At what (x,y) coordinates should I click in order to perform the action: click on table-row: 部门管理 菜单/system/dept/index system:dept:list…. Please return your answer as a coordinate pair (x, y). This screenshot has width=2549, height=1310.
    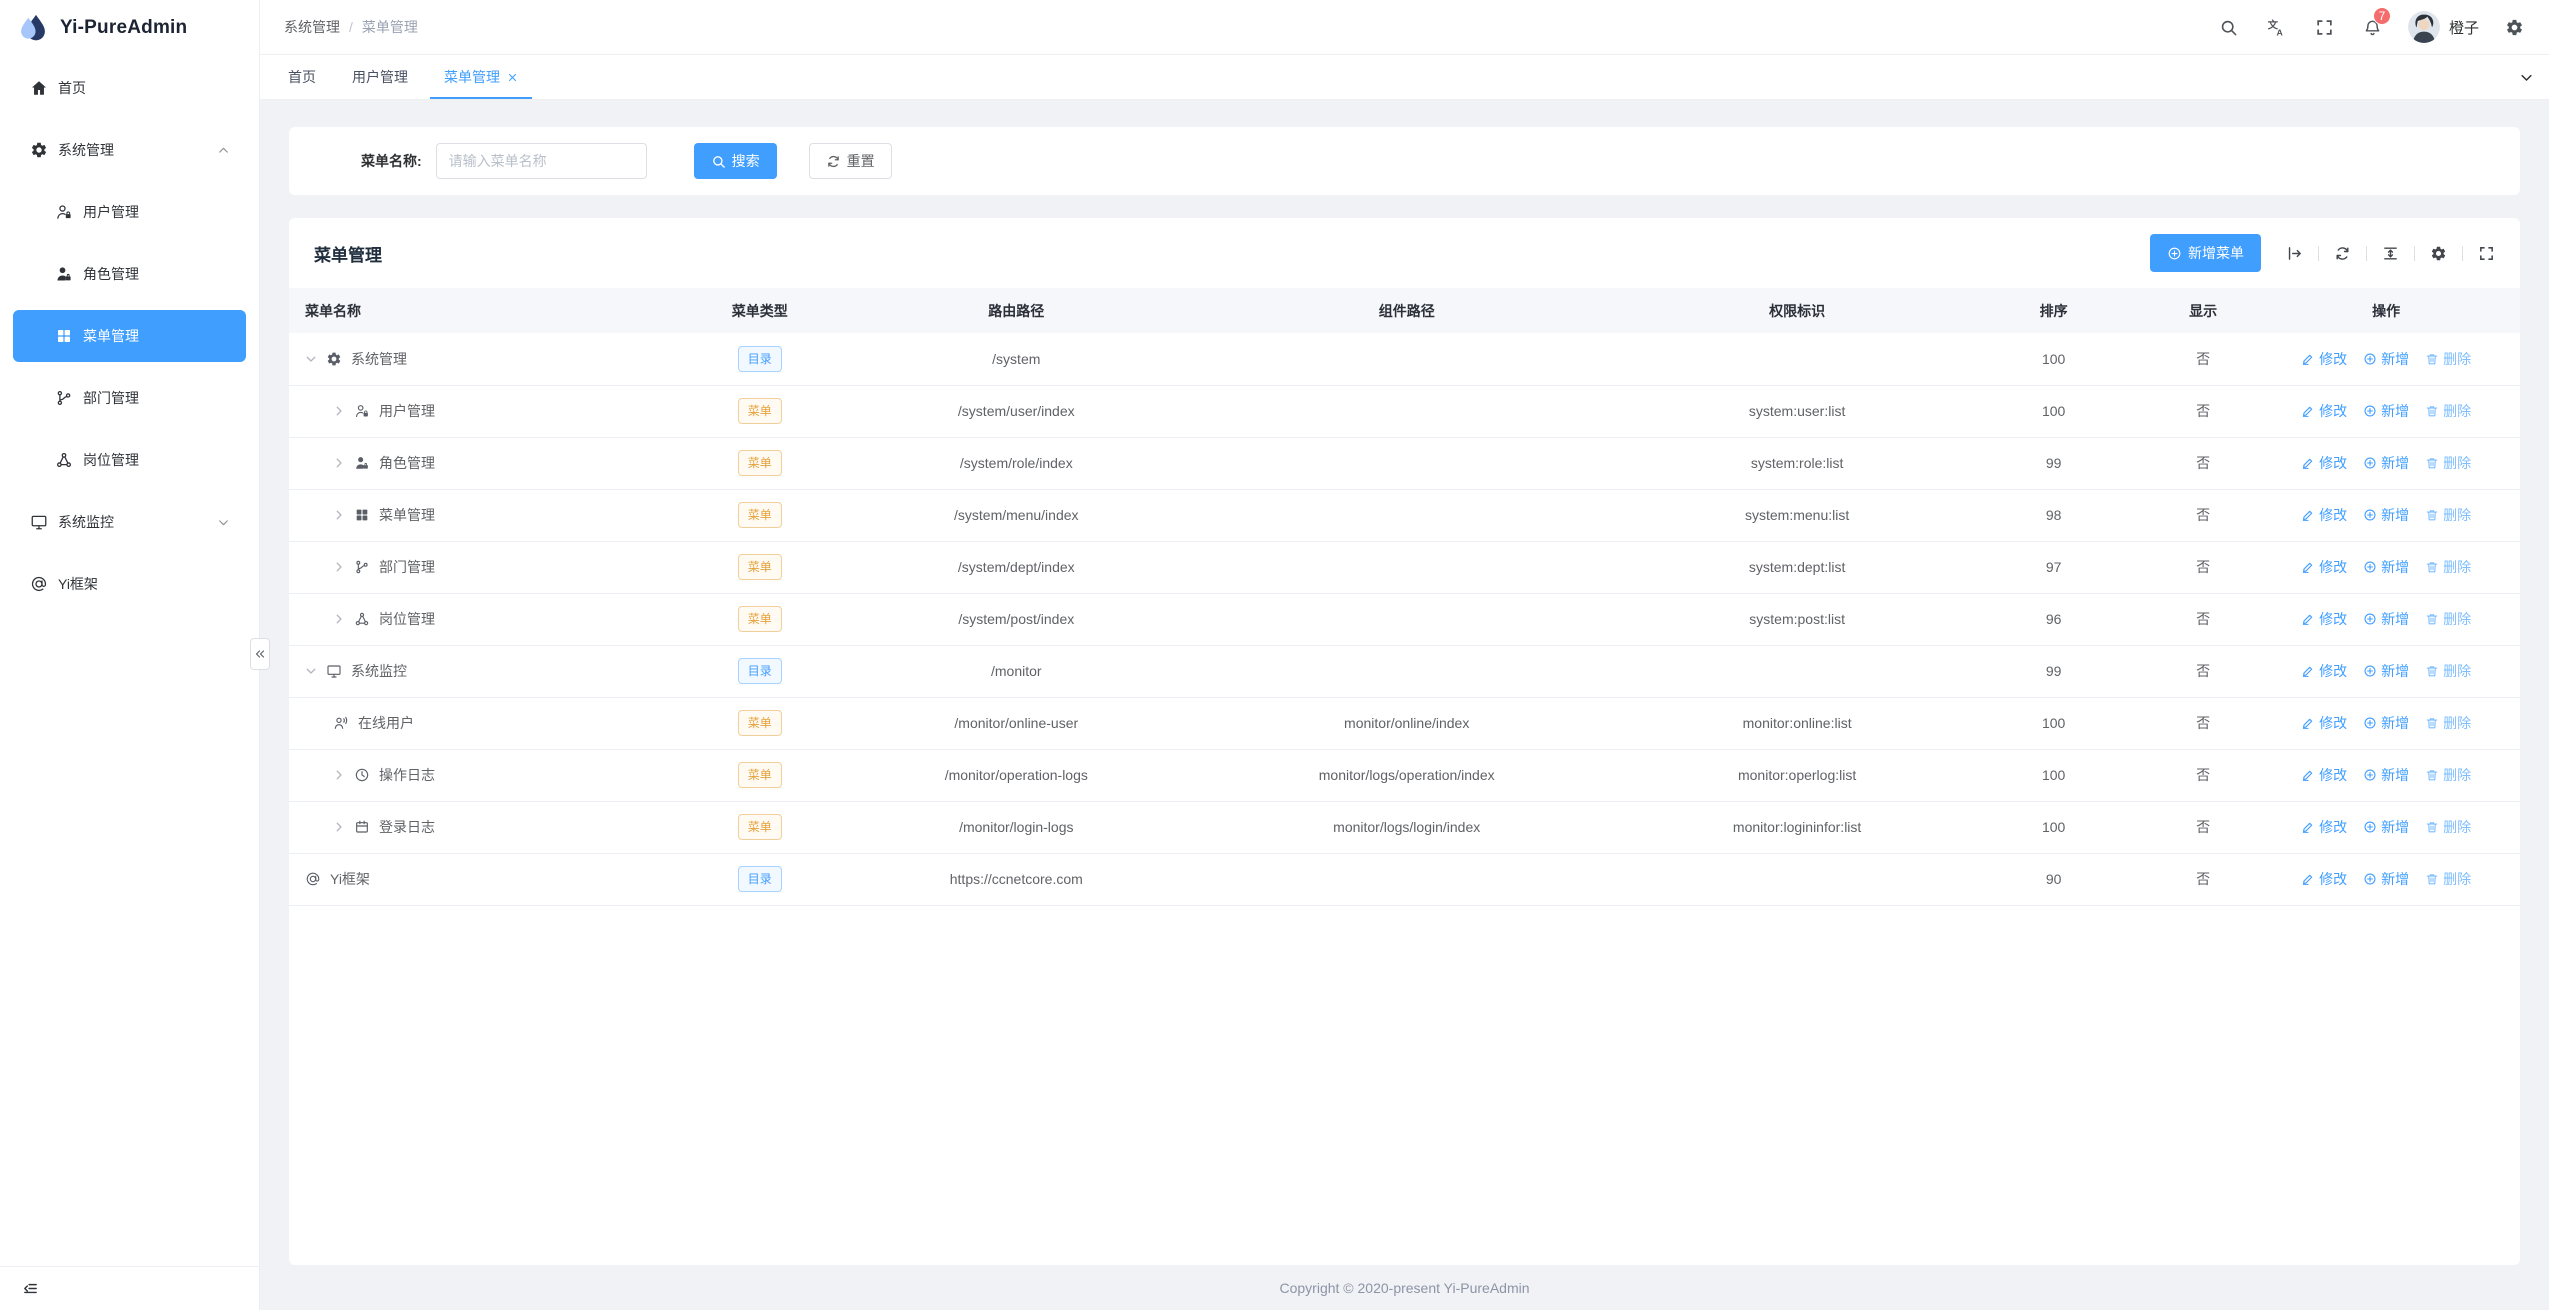
    Looking at the image, I should click on (1404, 567).